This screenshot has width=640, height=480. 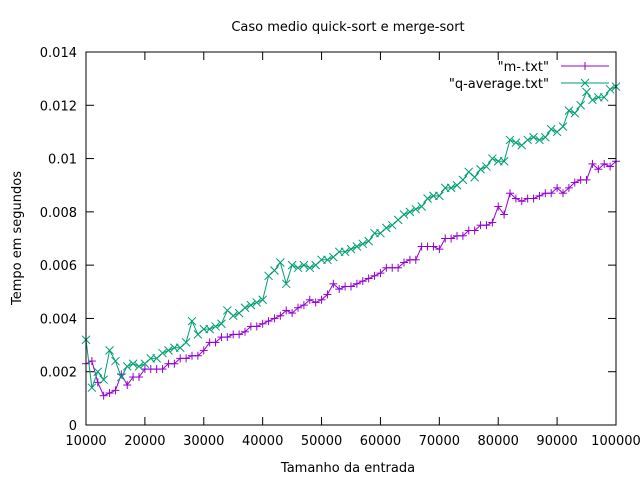 What do you see at coordinates (85, 441) in the screenshot?
I see `x-tick-label: 10000` at bounding box center [85, 441].